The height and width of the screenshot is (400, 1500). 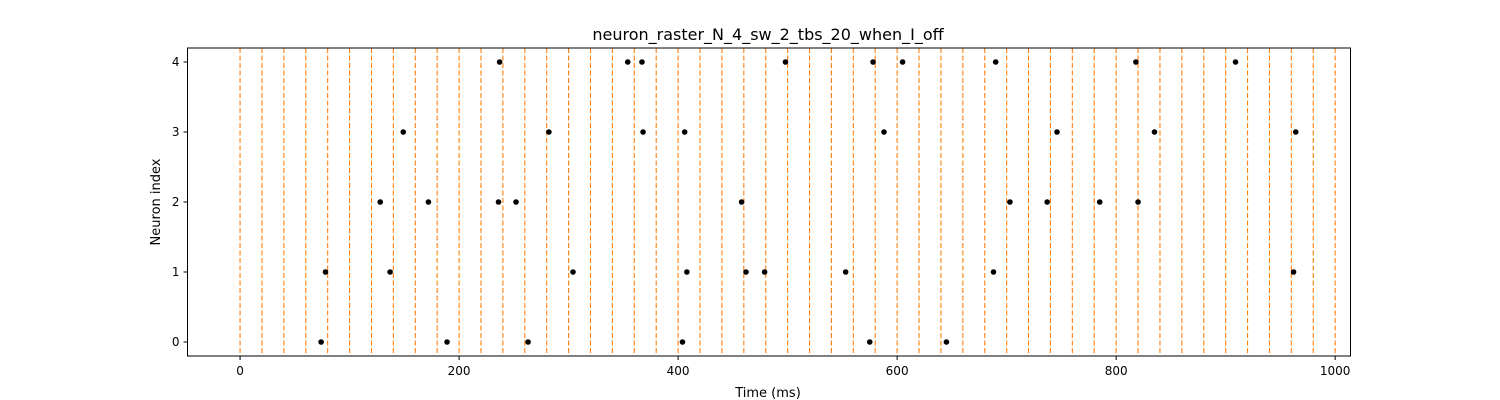 What do you see at coordinates (1335, 371) in the screenshot?
I see `x-tick-label: 1000` at bounding box center [1335, 371].